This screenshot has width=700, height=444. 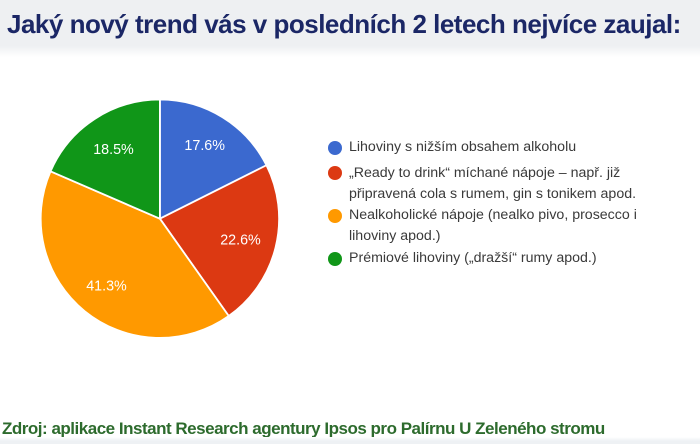 What do you see at coordinates (106, 286) in the screenshot?
I see `svg-text: 41.3%` at bounding box center [106, 286].